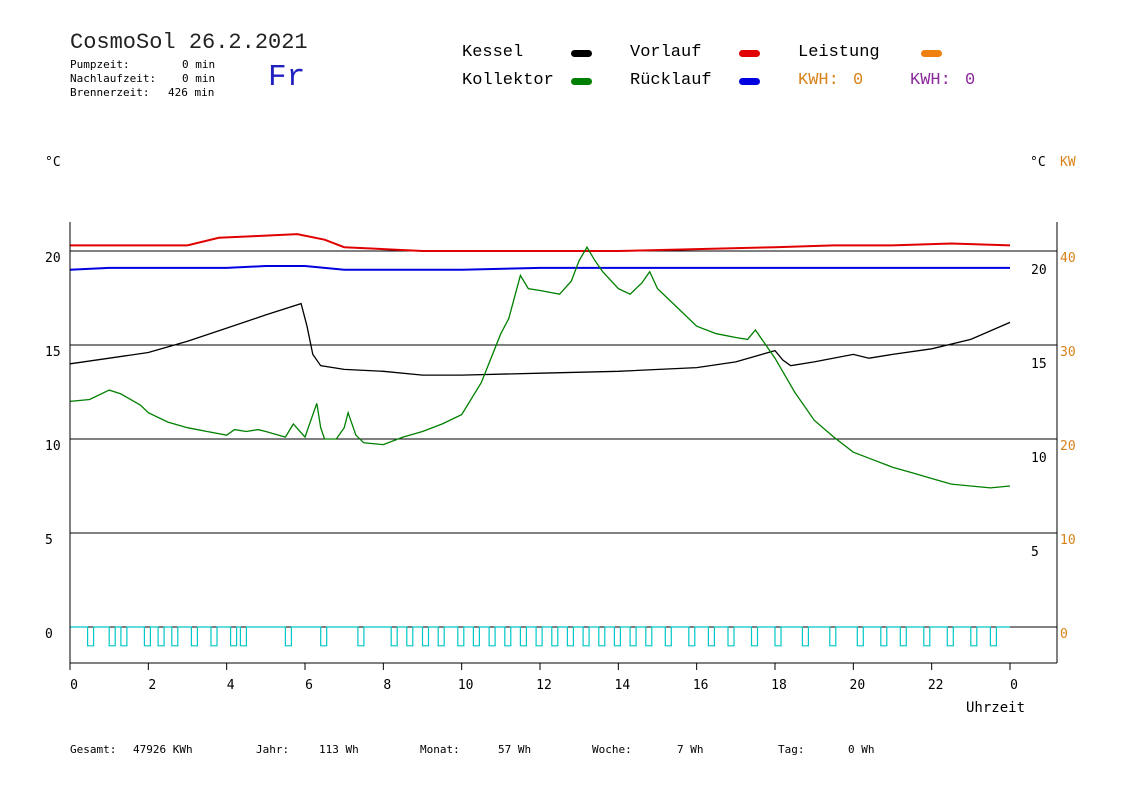  What do you see at coordinates (53, 446) in the screenshot?
I see `left-tick-label: 10` at bounding box center [53, 446].